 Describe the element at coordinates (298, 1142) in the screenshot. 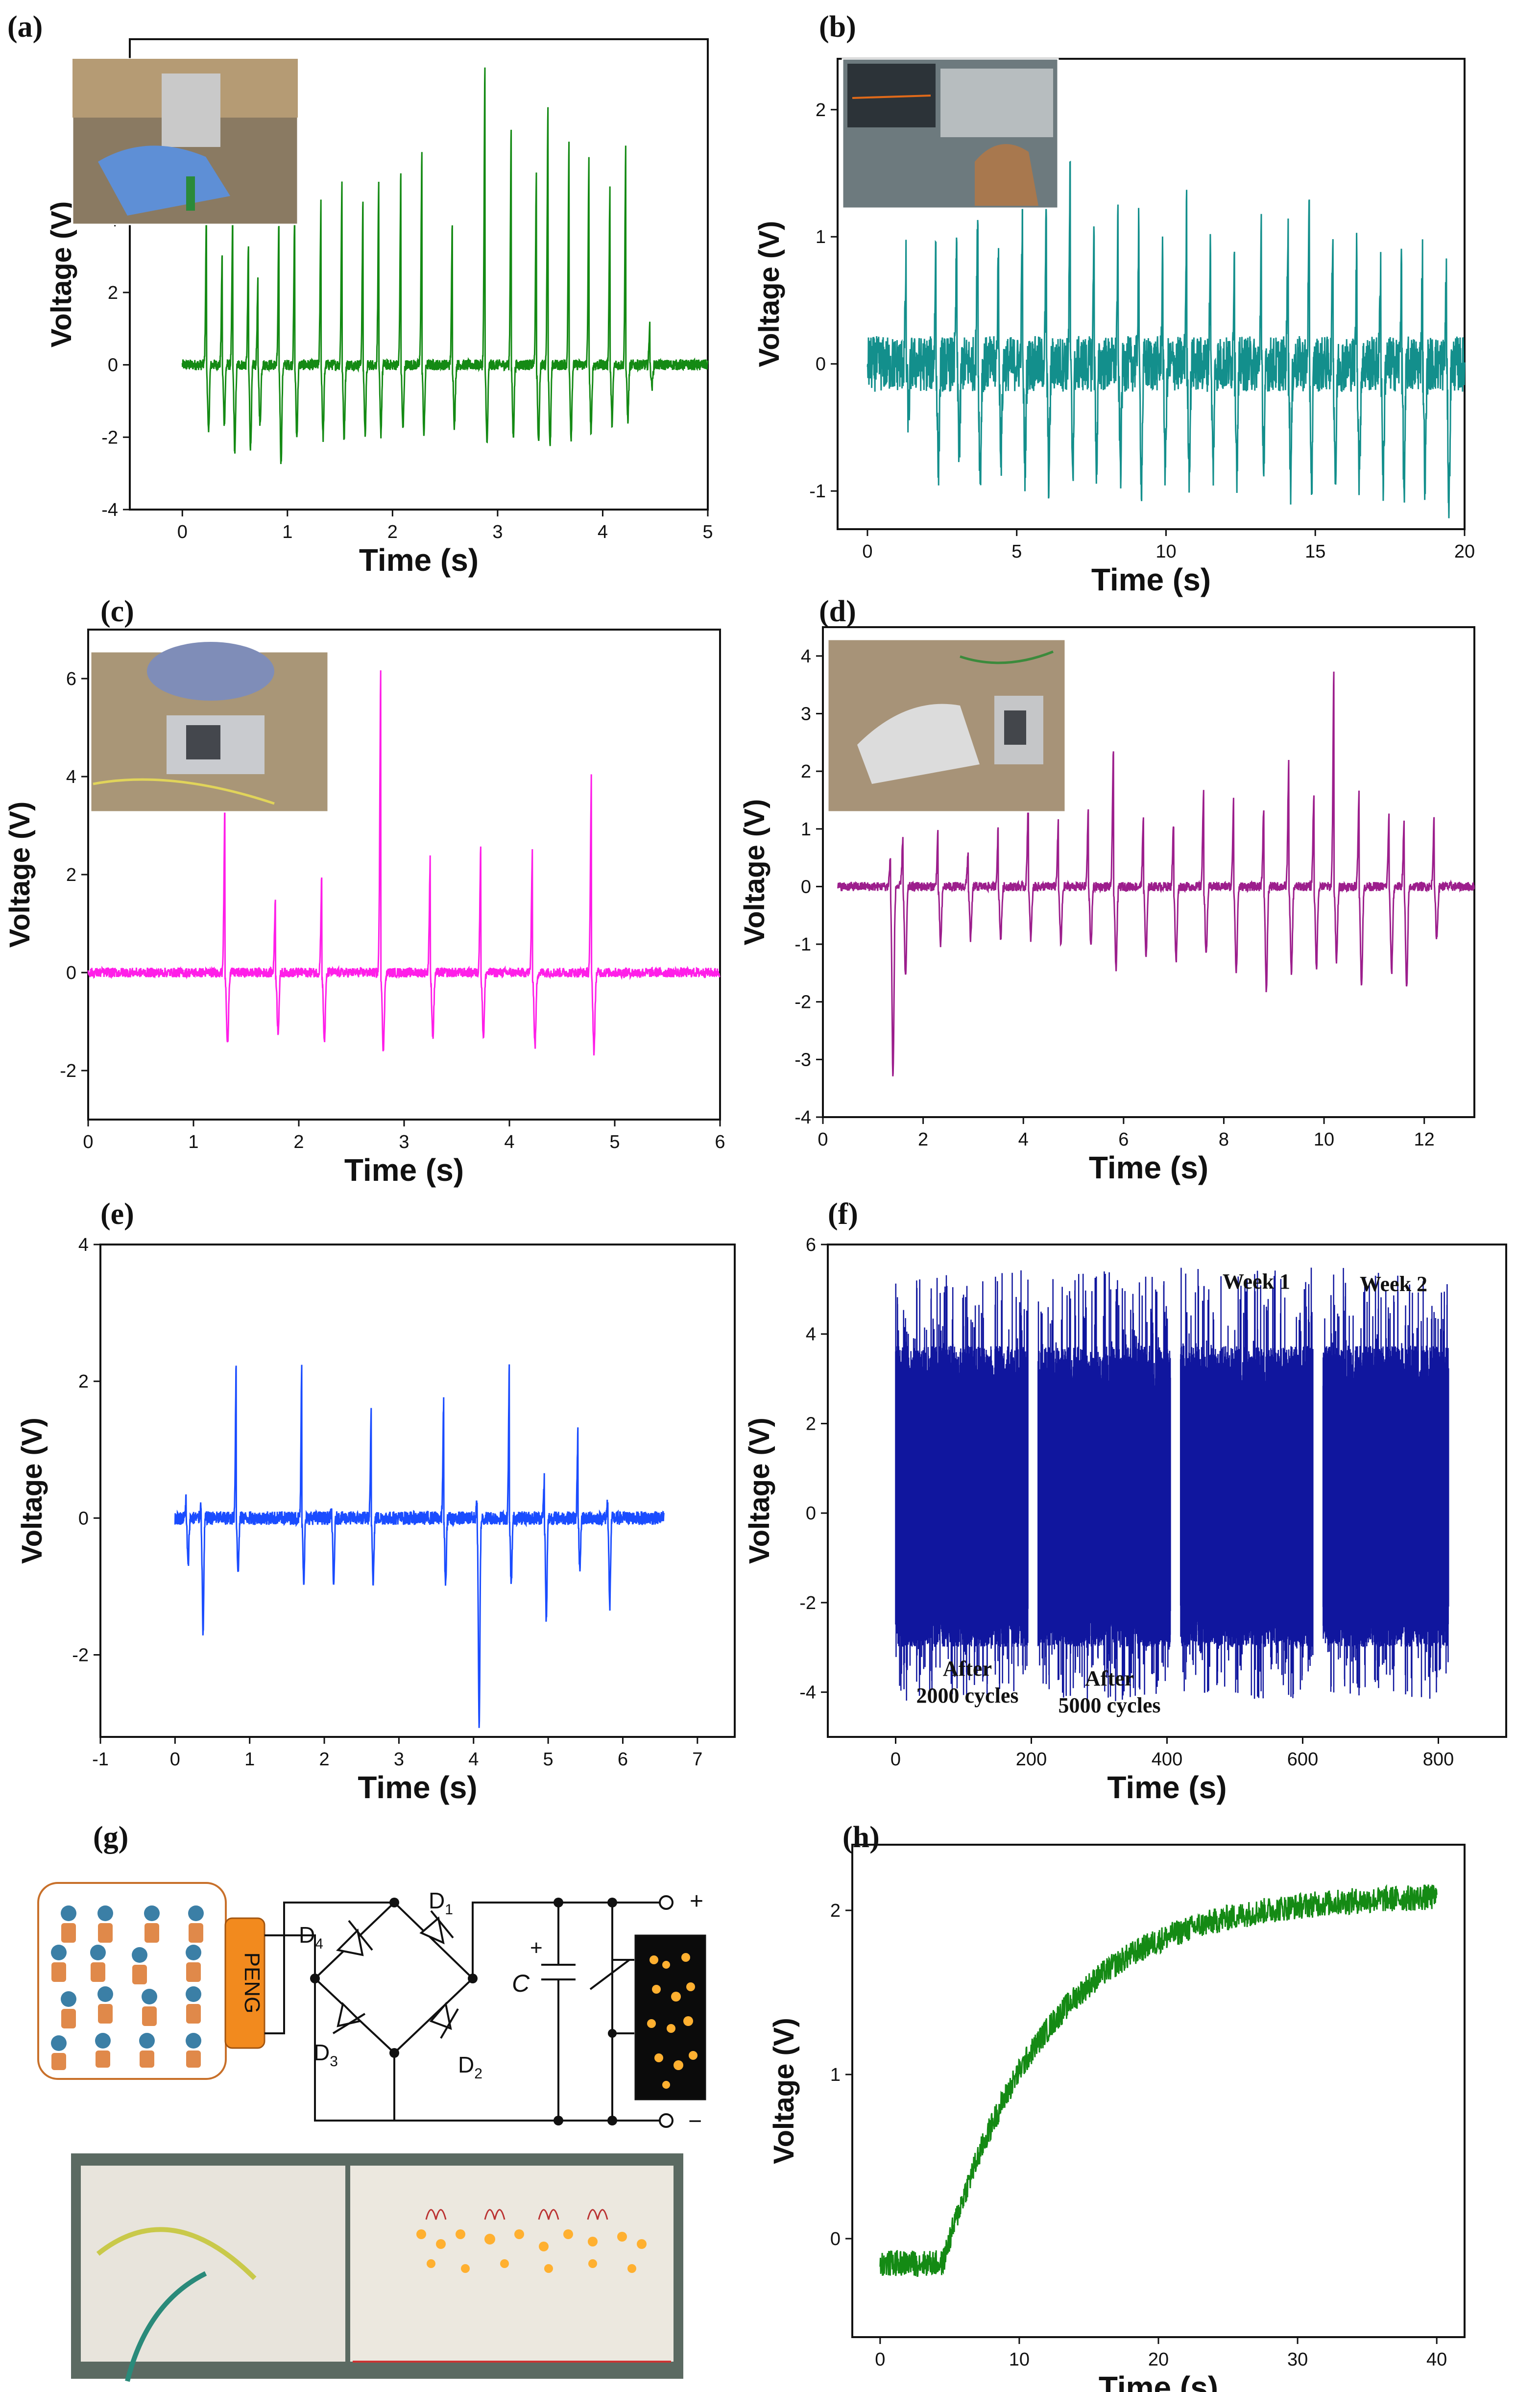

I see `x-tick-label-c: 2` at that location.